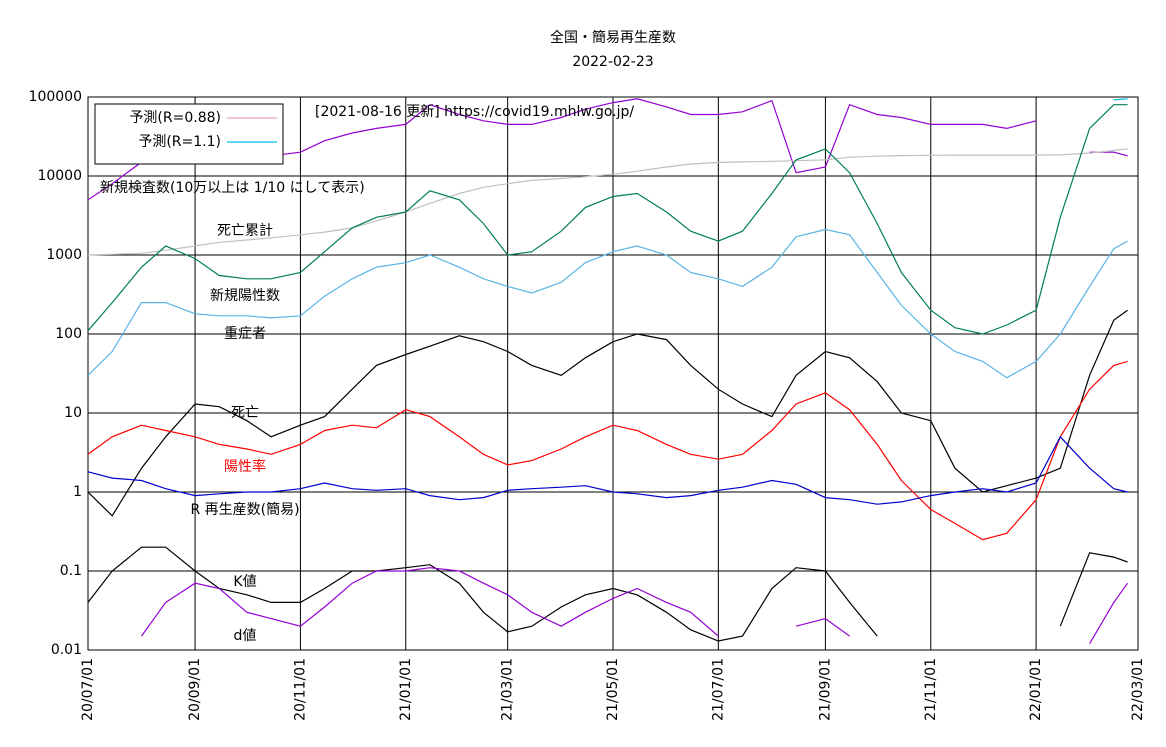 This screenshot has width=1166, height=747. What do you see at coordinates (825, 689) in the screenshot?
I see `x-tick-label: 21/09/01` at bounding box center [825, 689].